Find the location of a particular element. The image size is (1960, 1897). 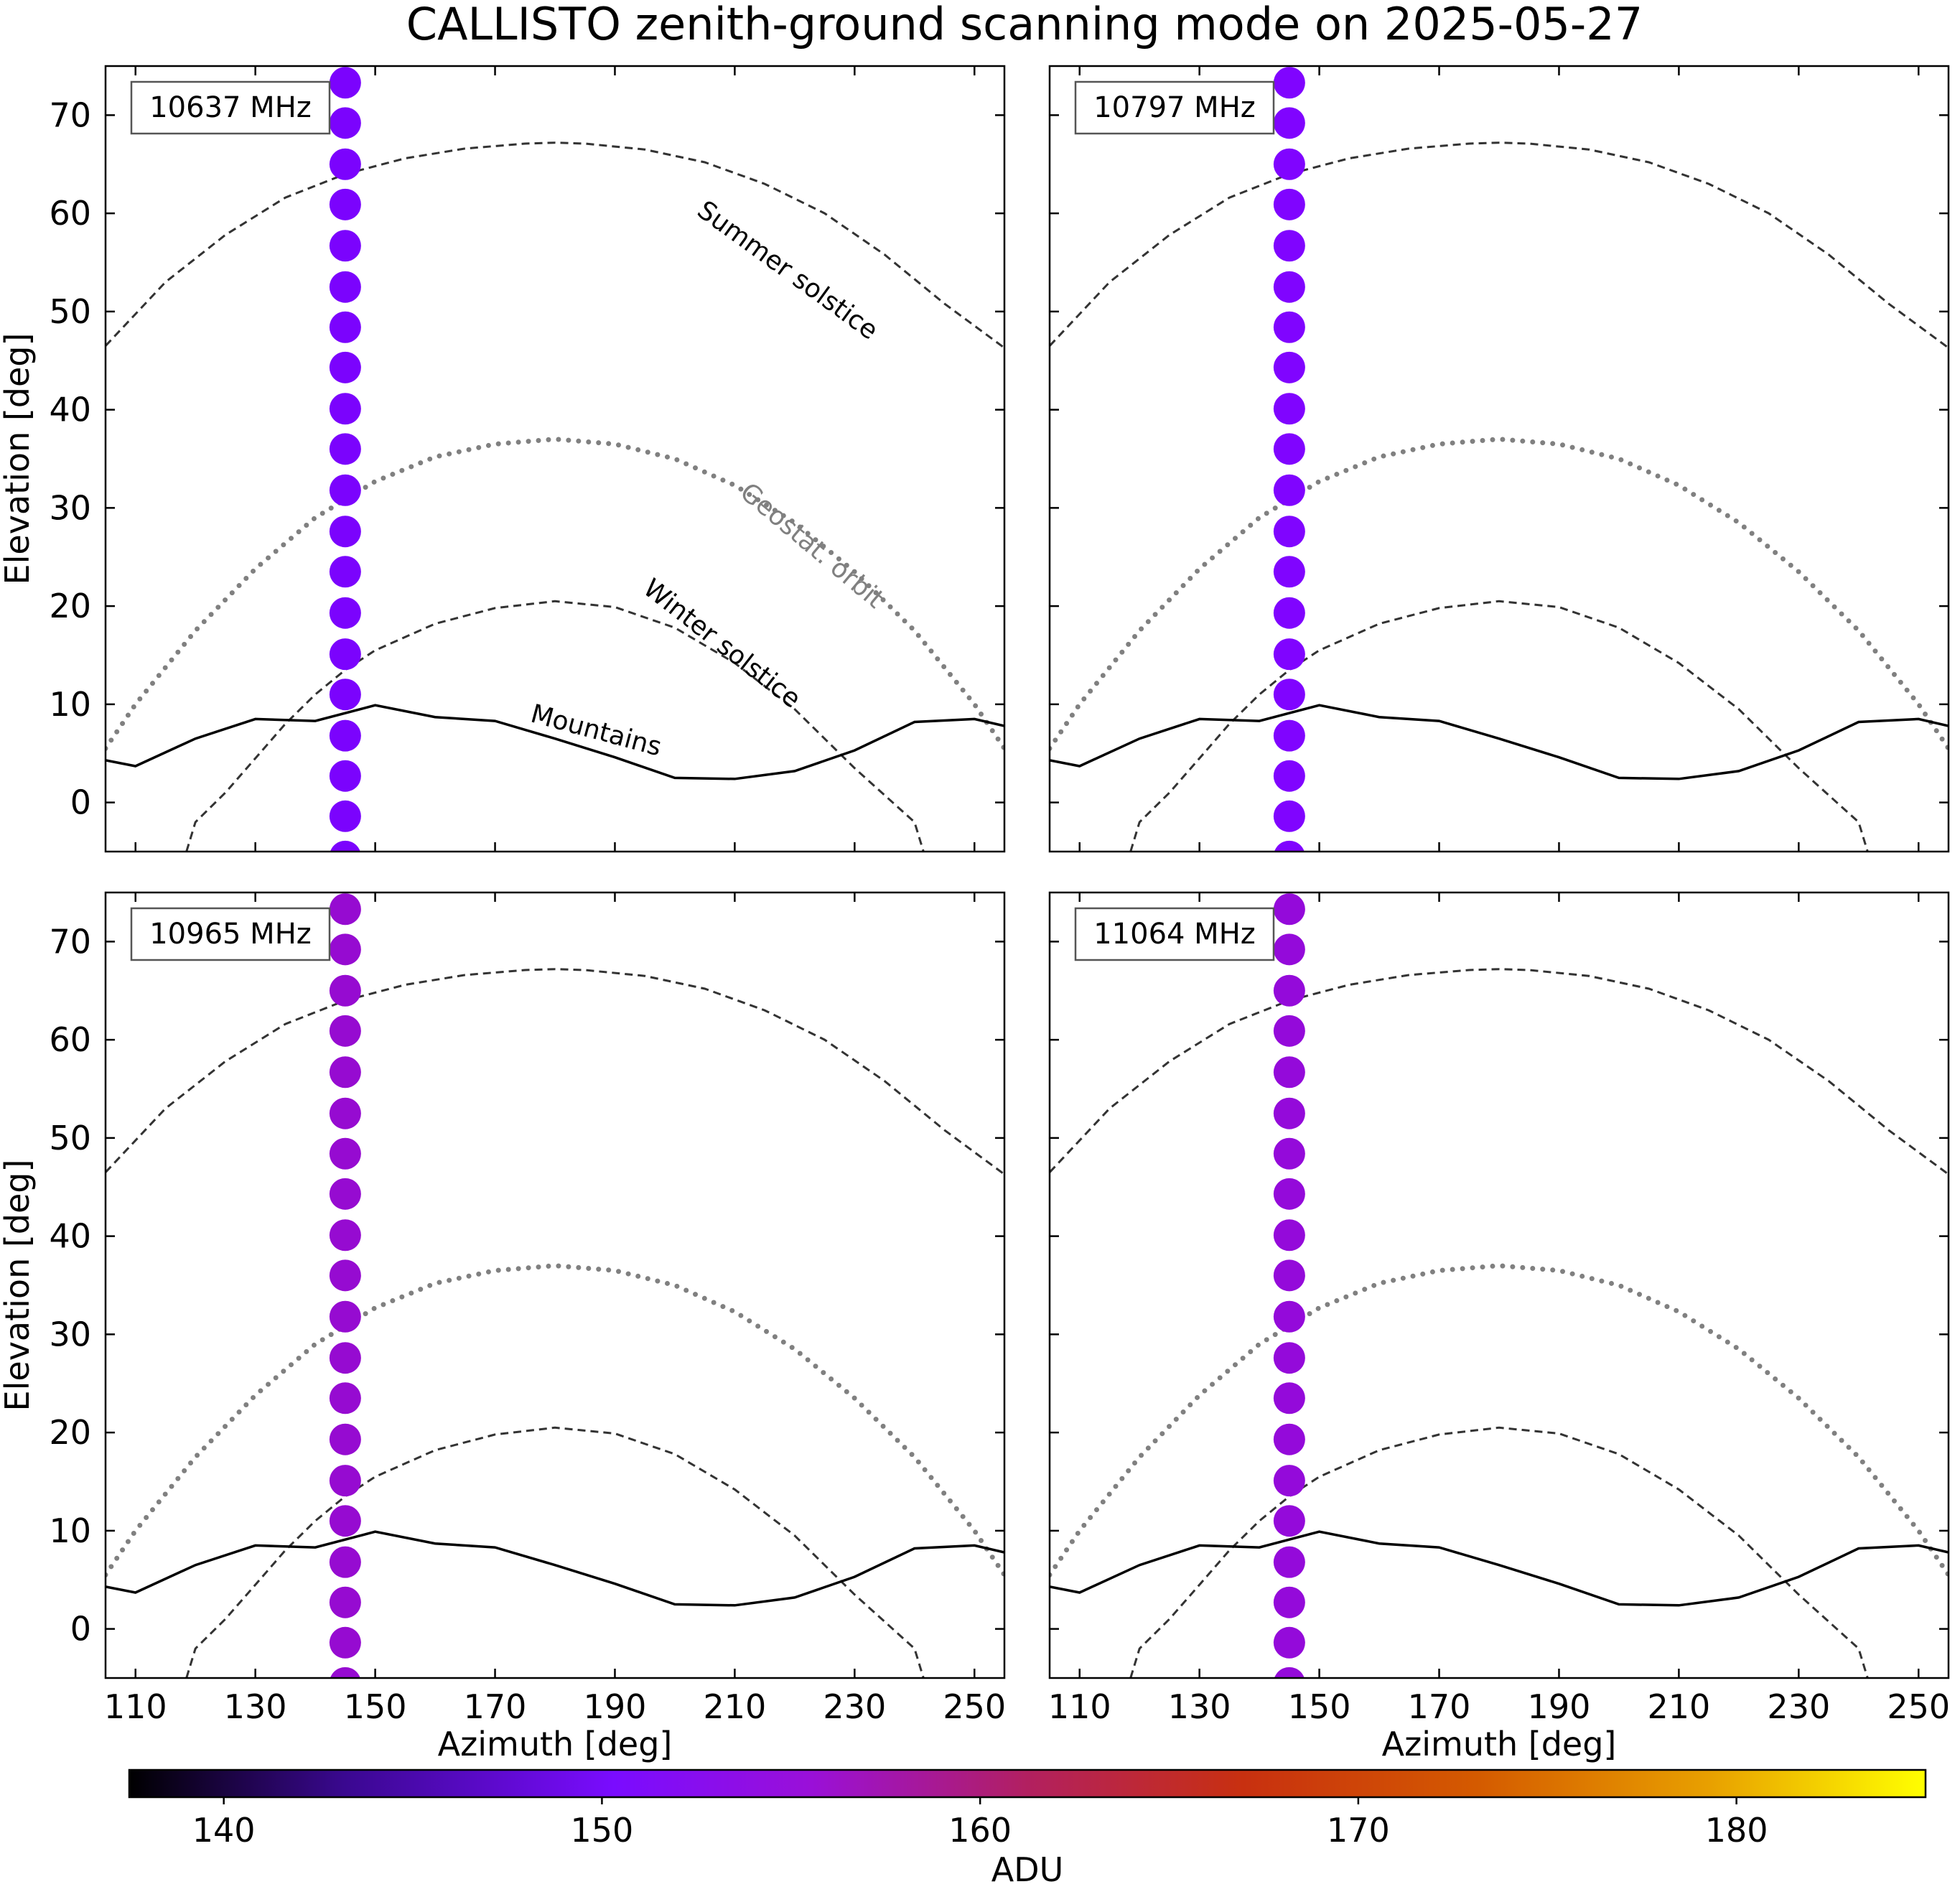

annotation-geostat-orbit: Geostat. orbit is located at coordinates (812, 546).